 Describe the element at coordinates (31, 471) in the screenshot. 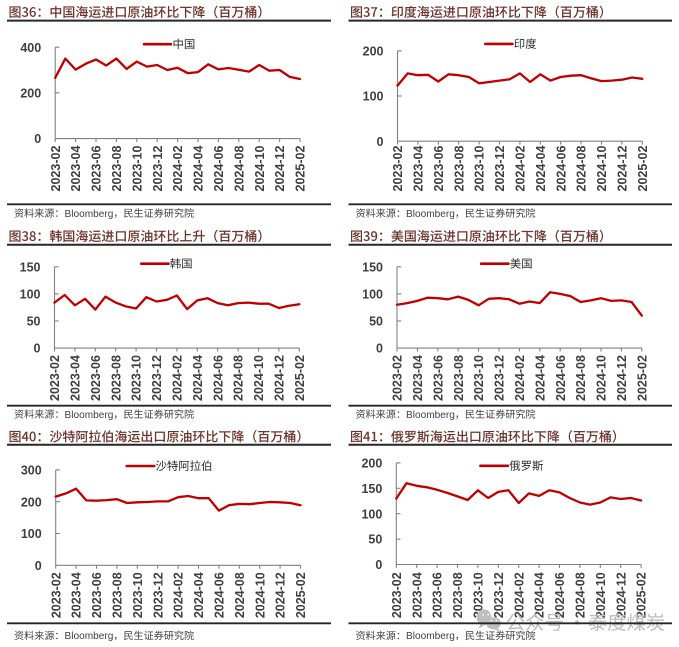

I see `svg-text: 300` at that location.